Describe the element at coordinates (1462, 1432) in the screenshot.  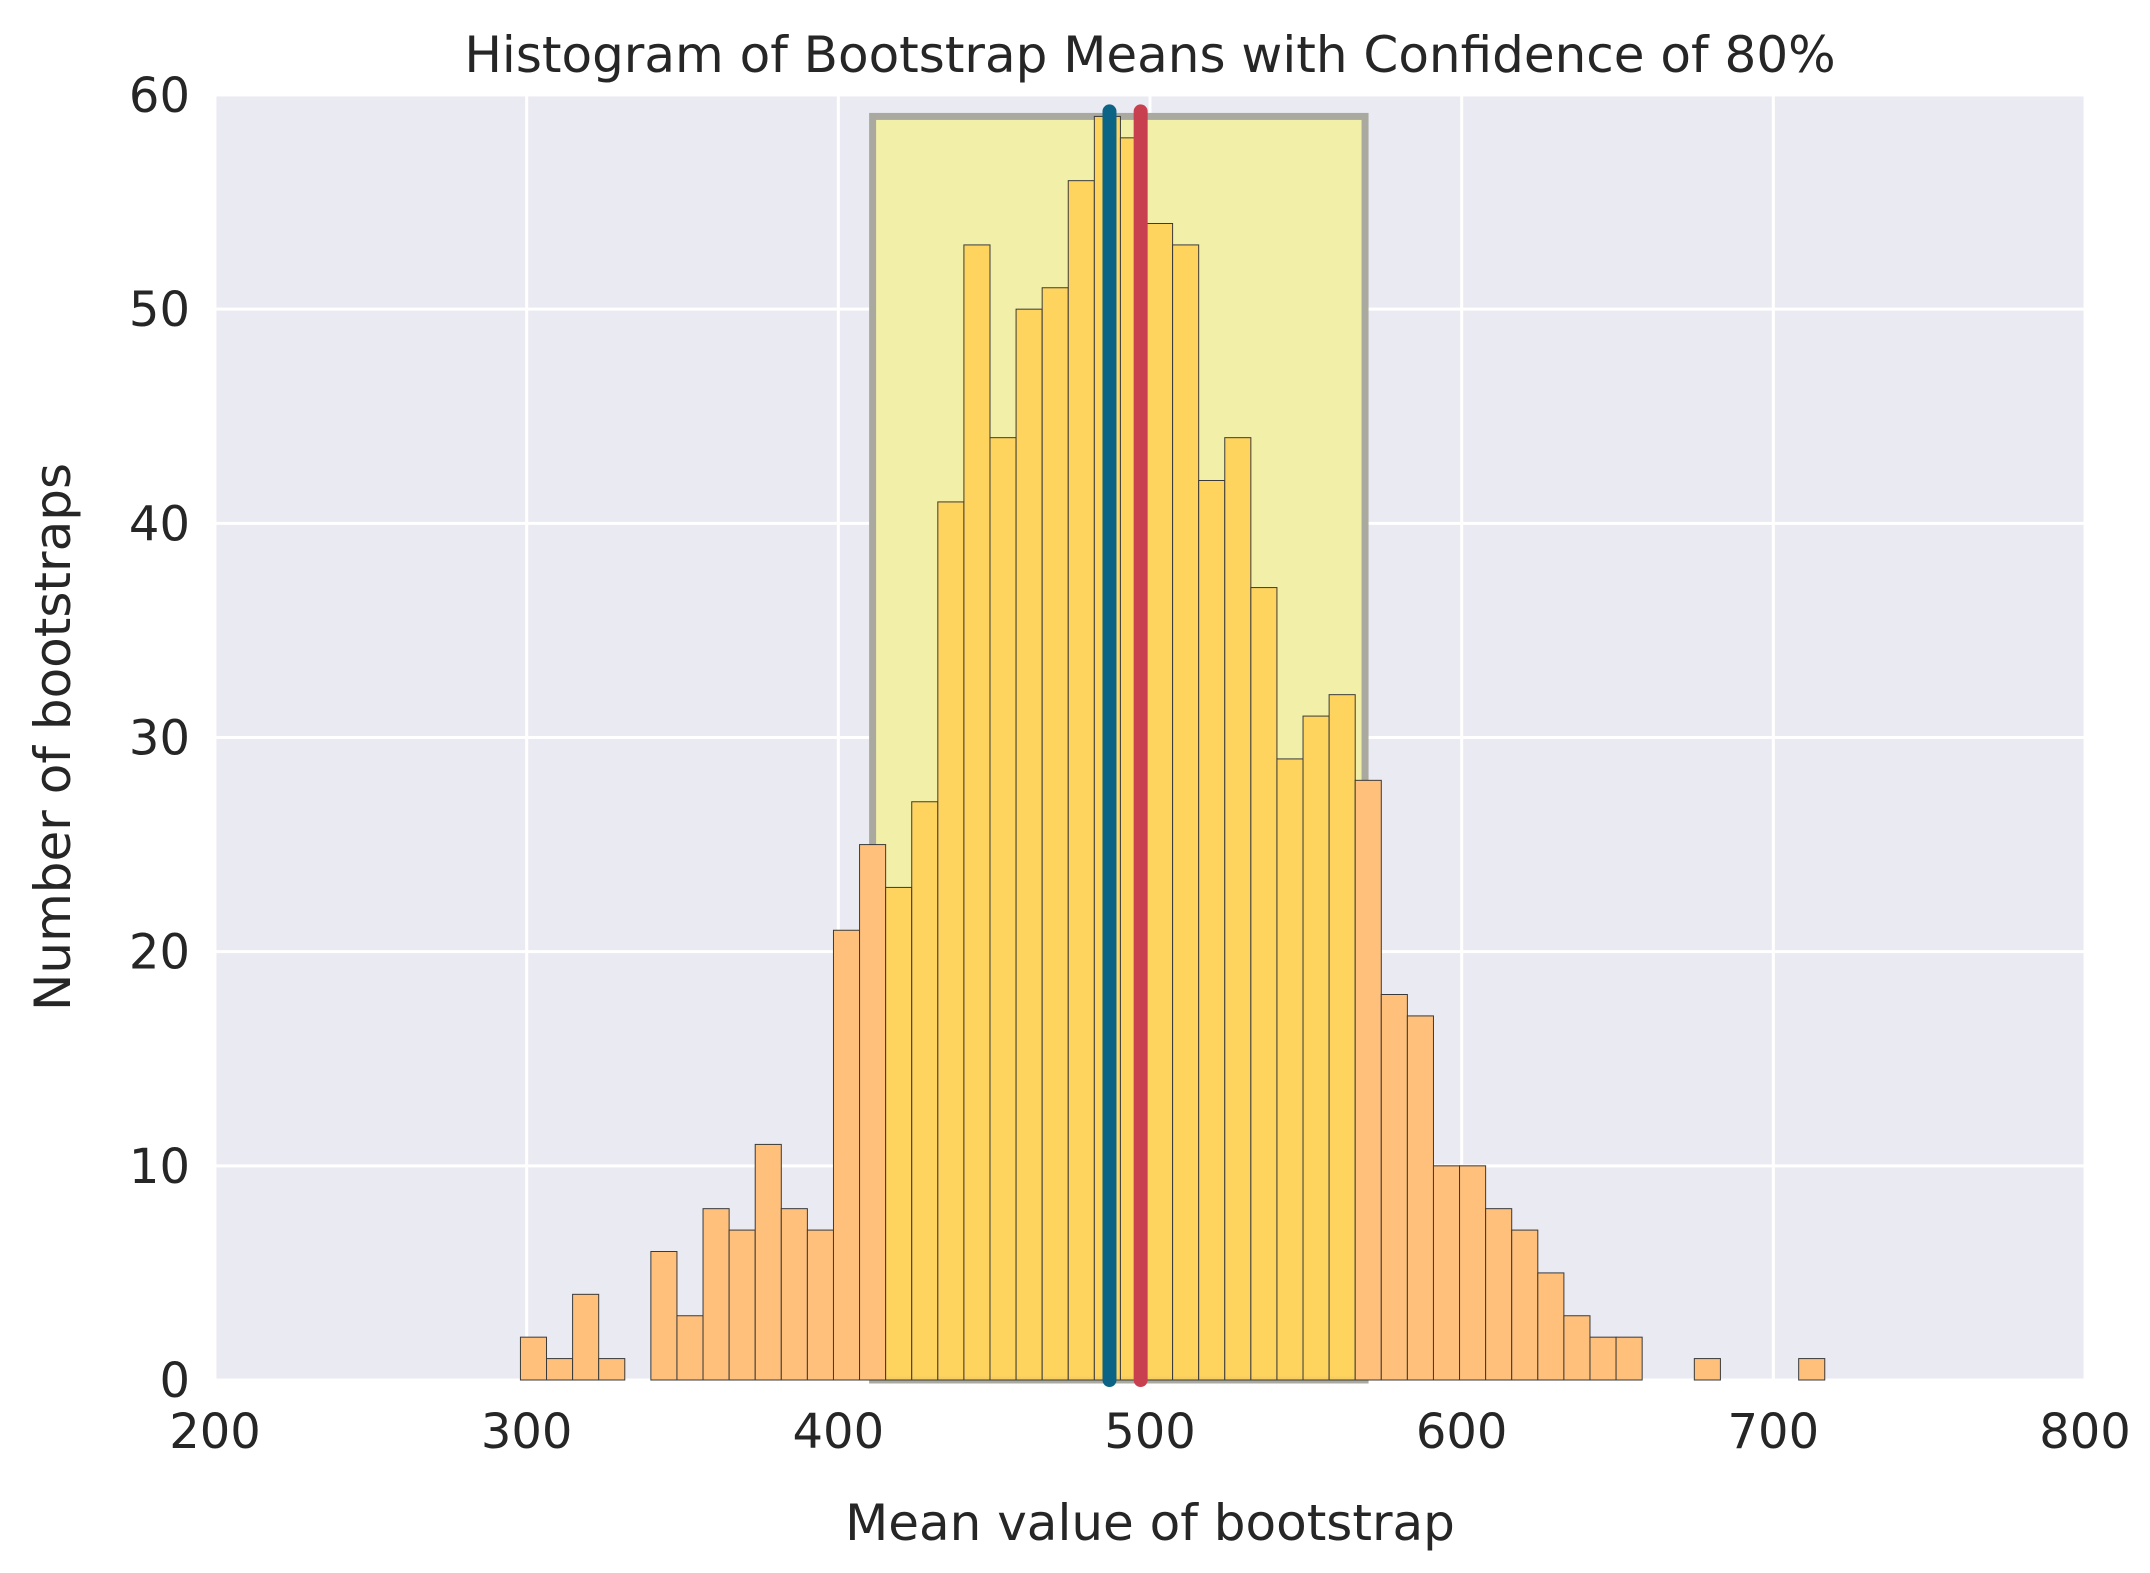
I see `x-tick-label: 600` at that location.